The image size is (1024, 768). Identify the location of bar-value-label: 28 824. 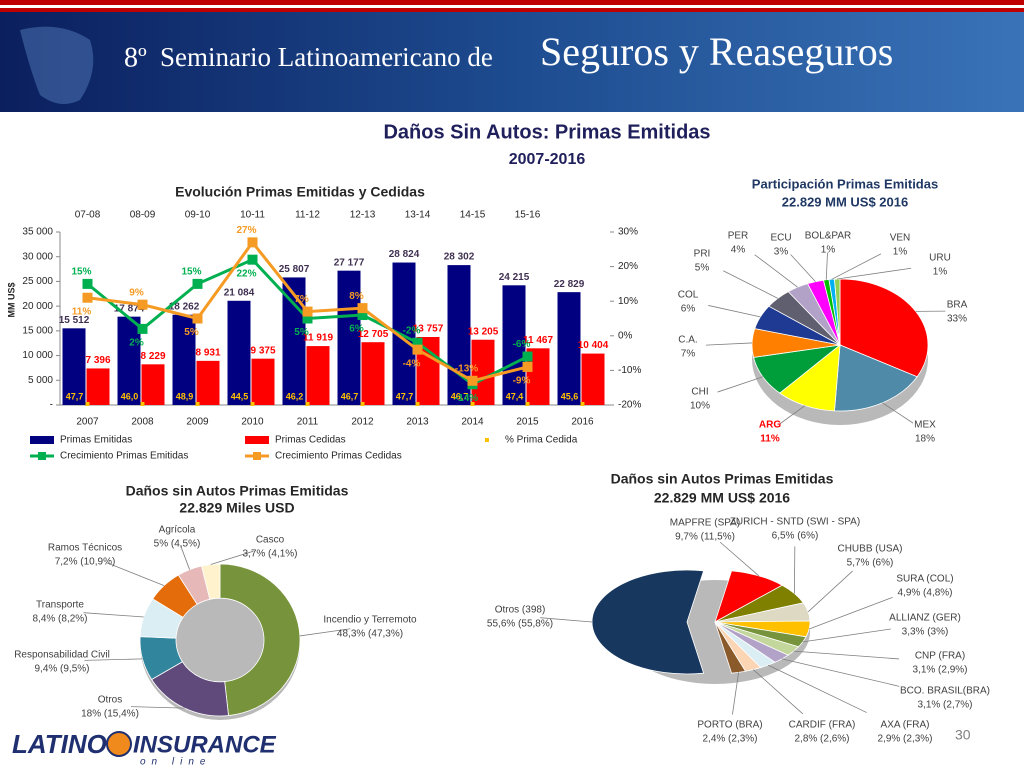
(404, 254).